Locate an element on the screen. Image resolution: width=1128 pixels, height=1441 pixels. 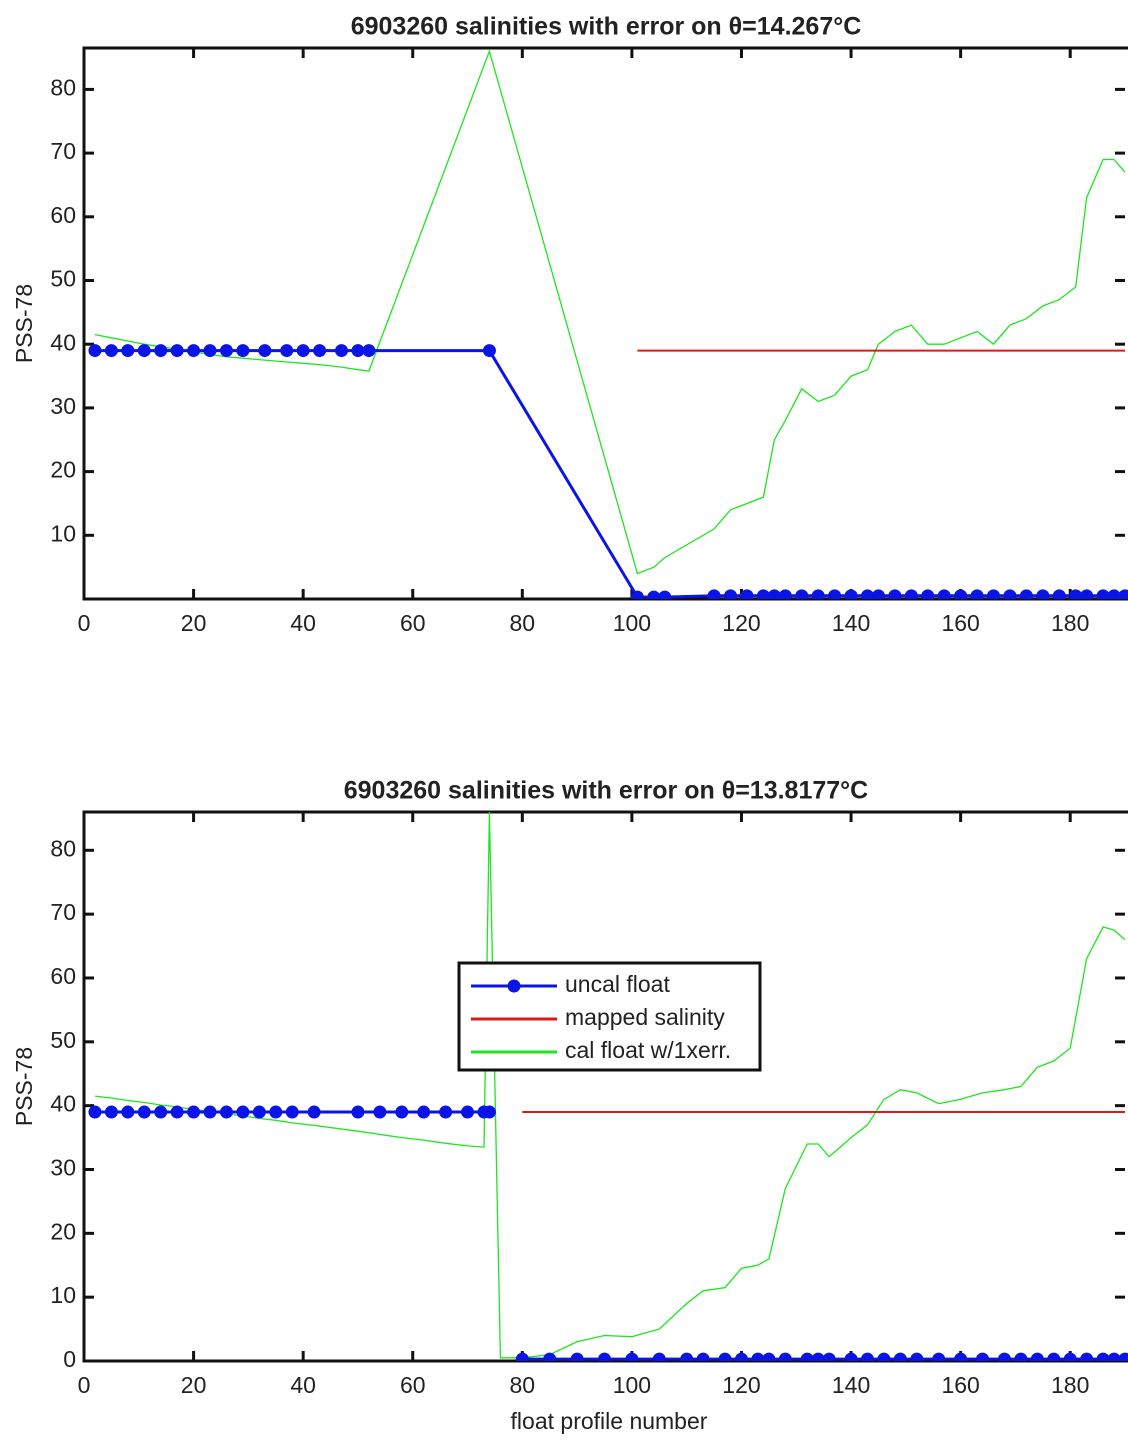
y-tick-label: 40 is located at coordinates (63, 342).